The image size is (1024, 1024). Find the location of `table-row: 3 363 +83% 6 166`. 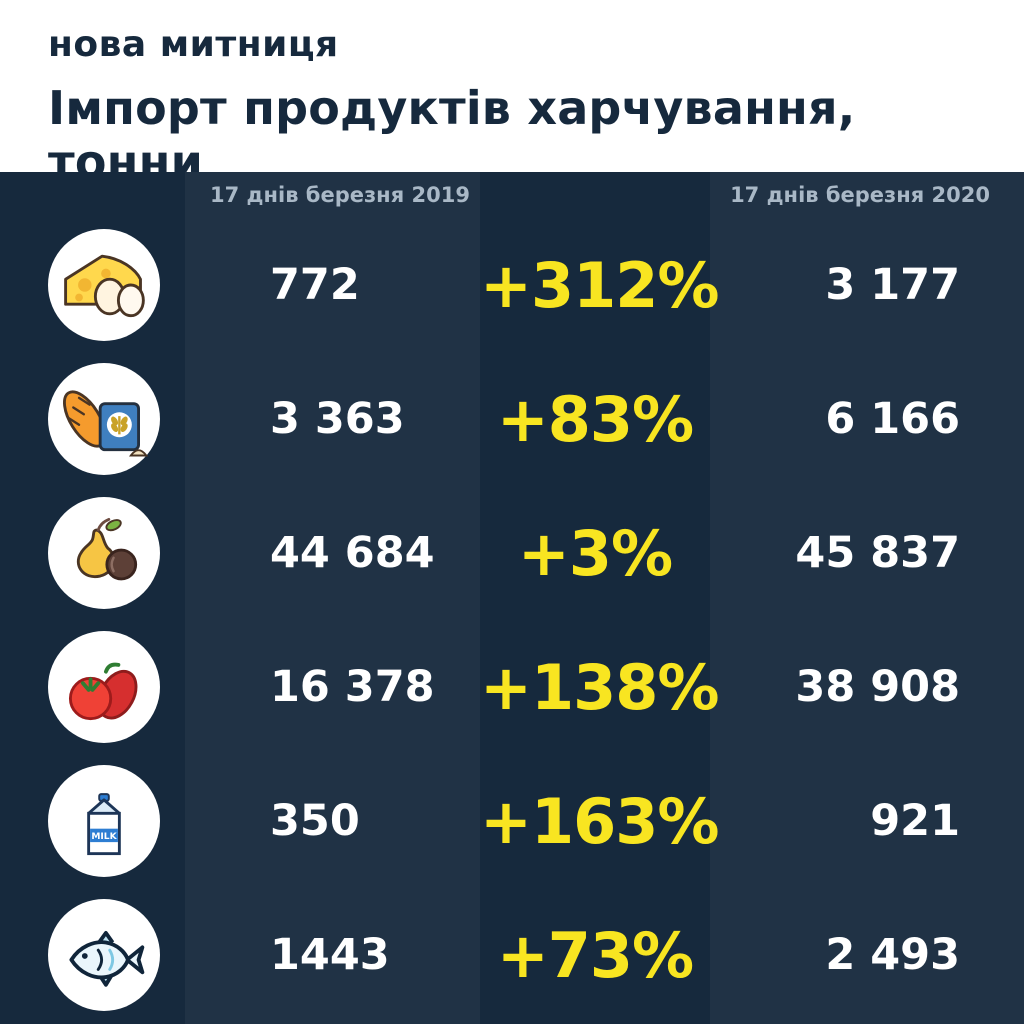

table-row: 3 363 +83% 6 166 is located at coordinates (512, 419).